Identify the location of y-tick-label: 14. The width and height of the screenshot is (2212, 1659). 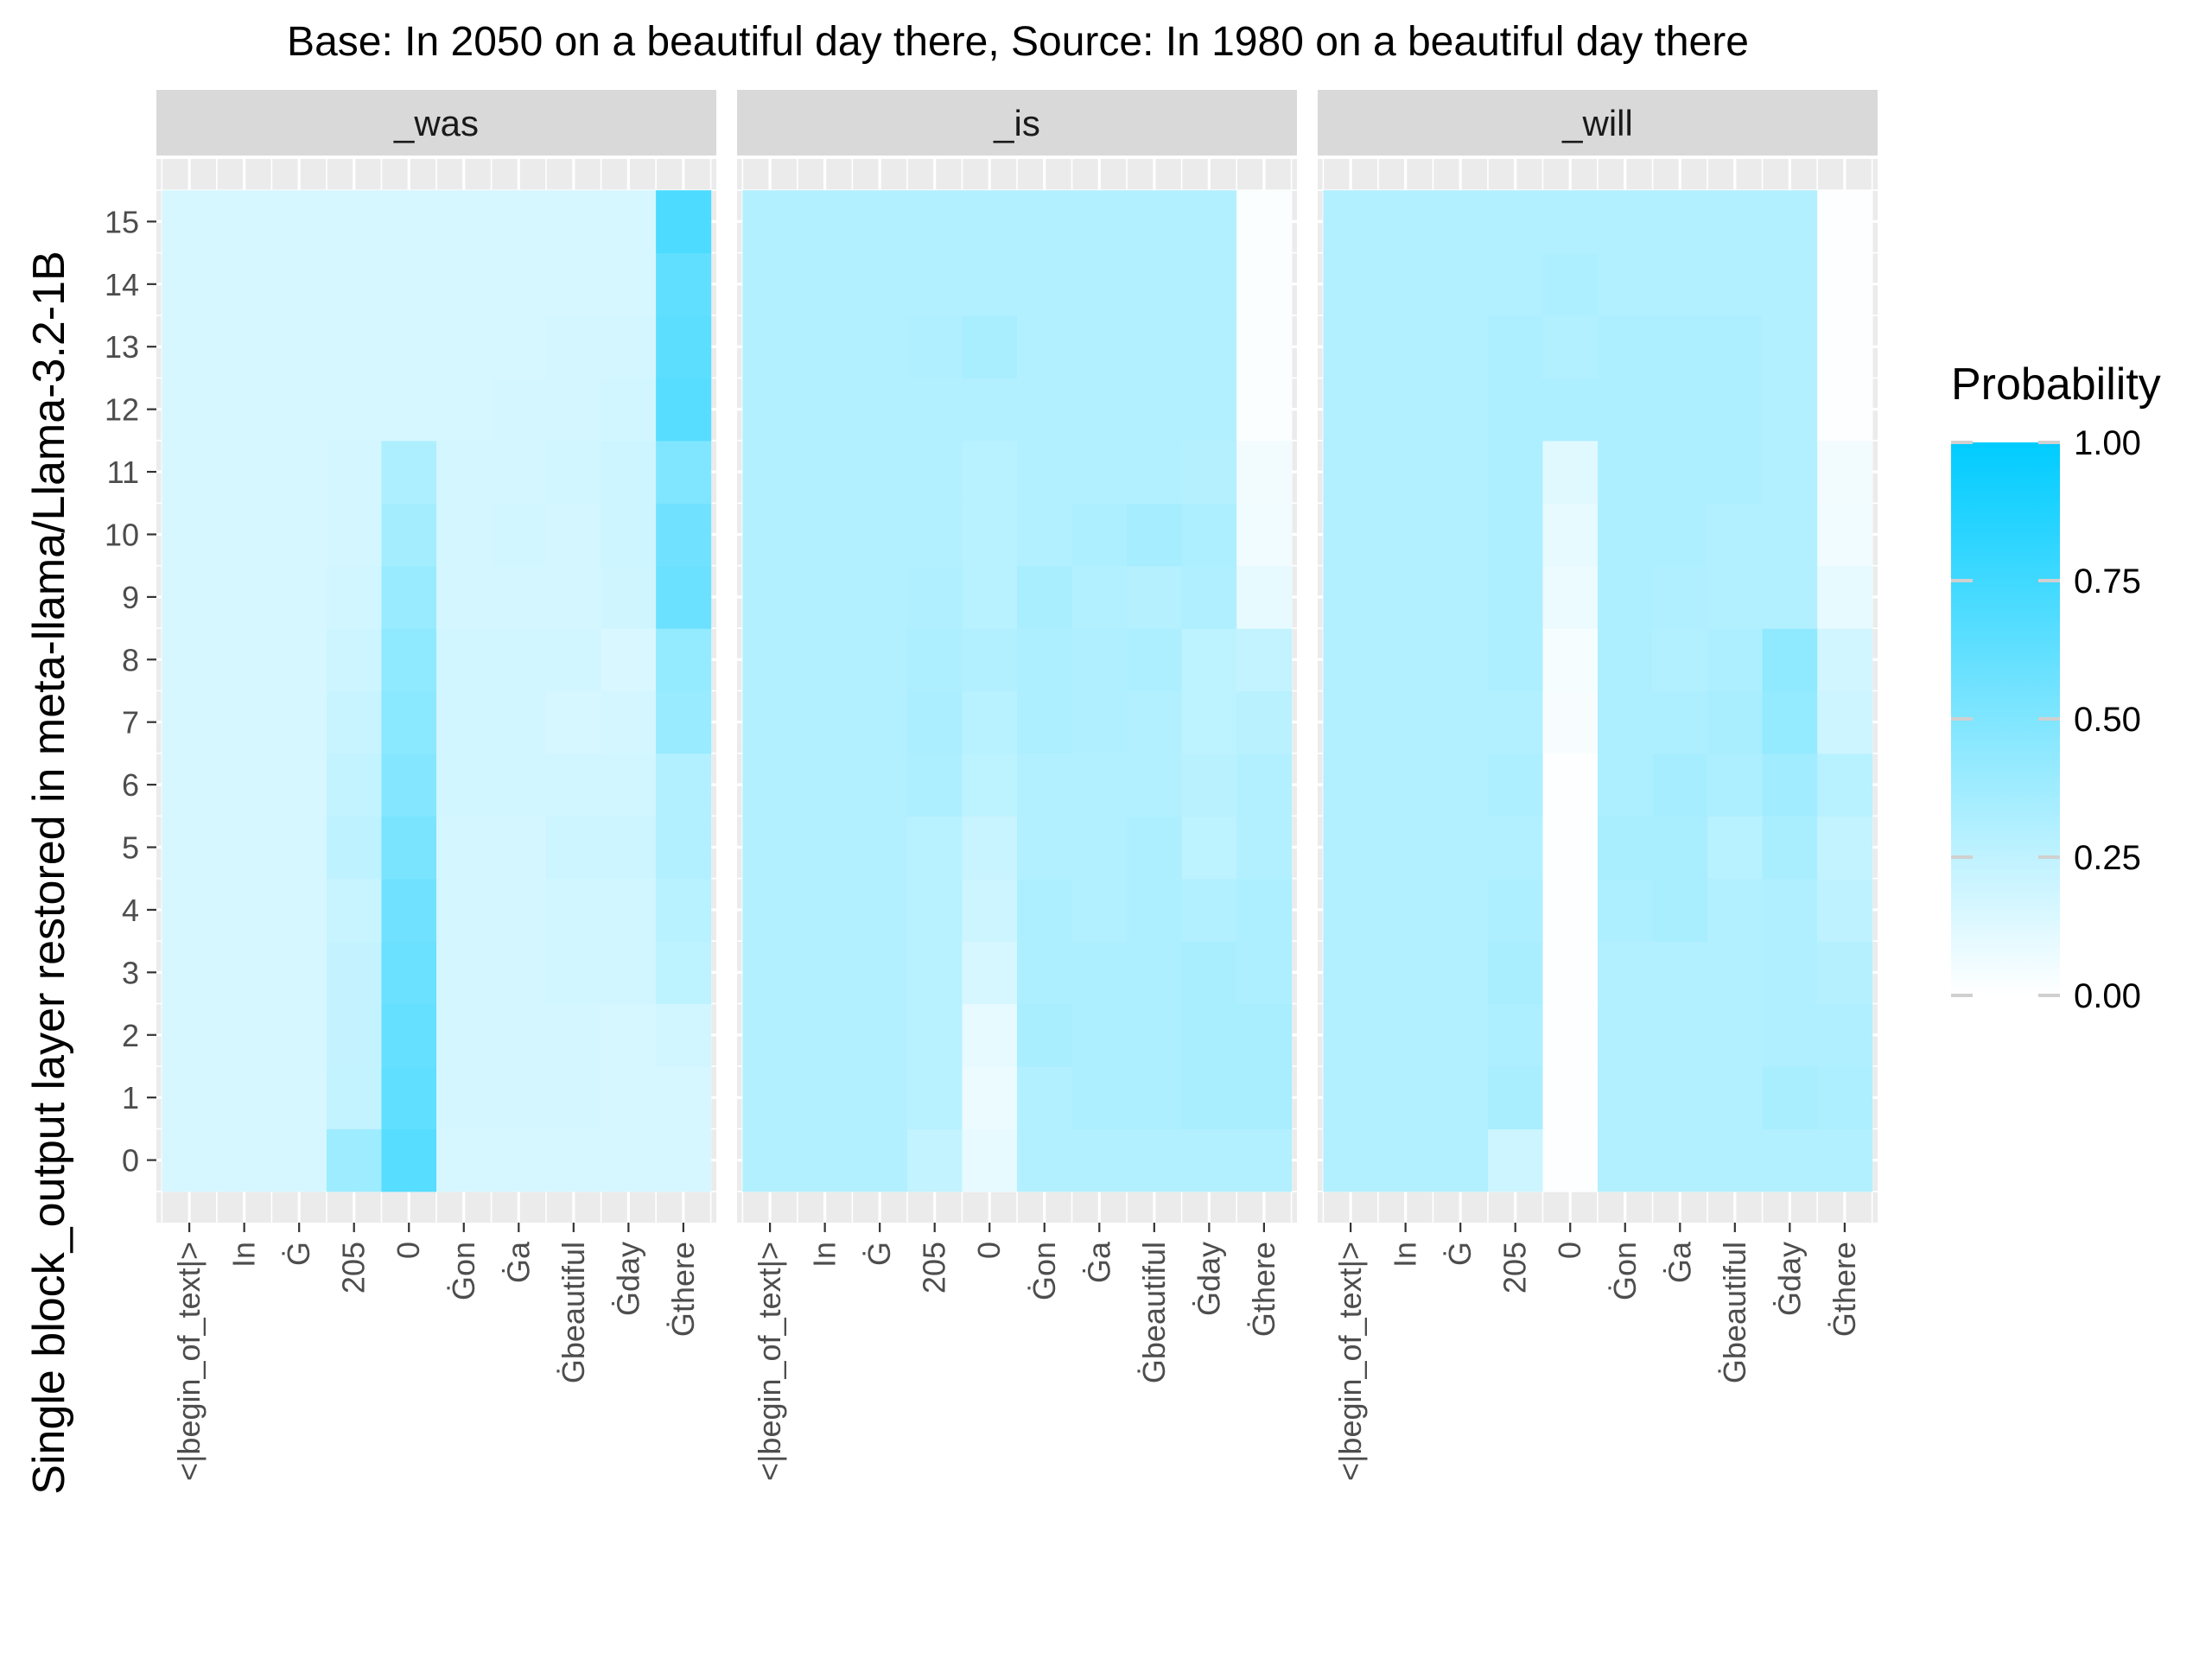
(122, 284).